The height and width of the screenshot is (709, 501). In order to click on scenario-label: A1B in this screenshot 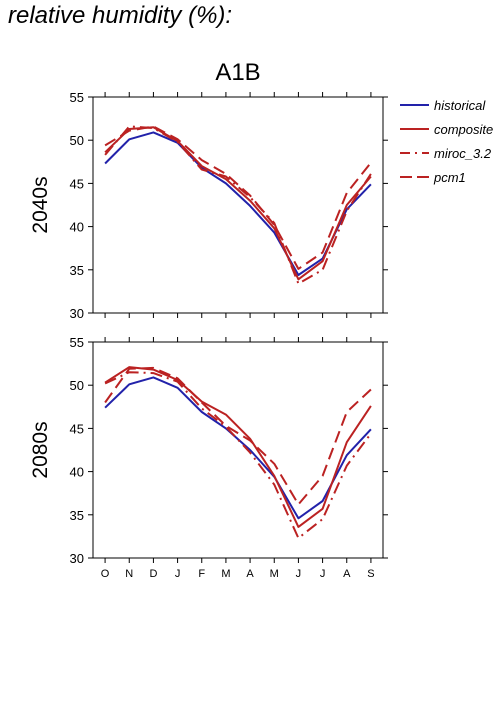, I will do `click(237, 72)`.